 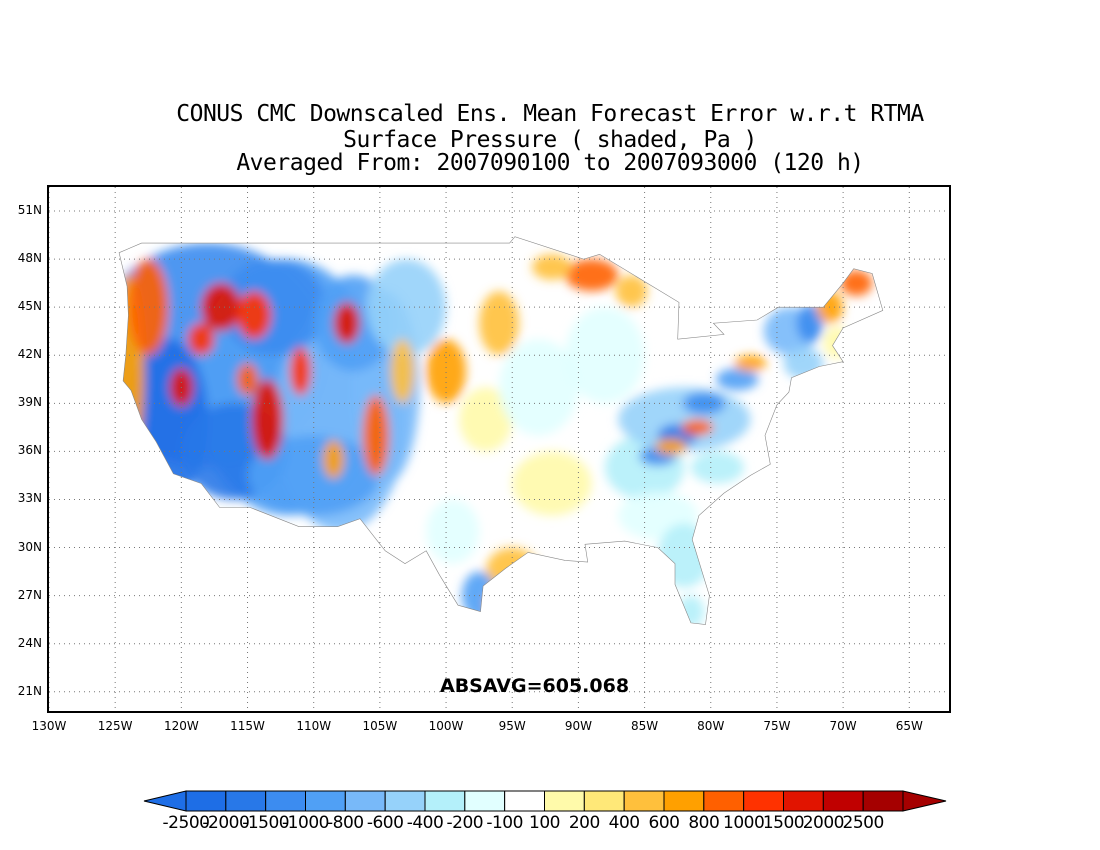 What do you see at coordinates (909, 726) in the screenshot?
I see `lon-tick-label: 65W` at bounding box center [909, 726].